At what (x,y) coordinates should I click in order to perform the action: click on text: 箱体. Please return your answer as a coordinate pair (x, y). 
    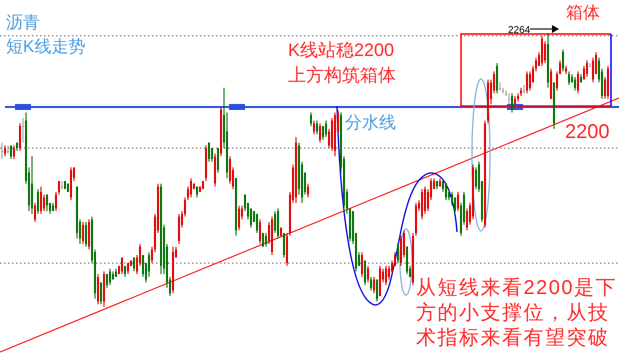
    Looking at the image, I should click on (583, 12).